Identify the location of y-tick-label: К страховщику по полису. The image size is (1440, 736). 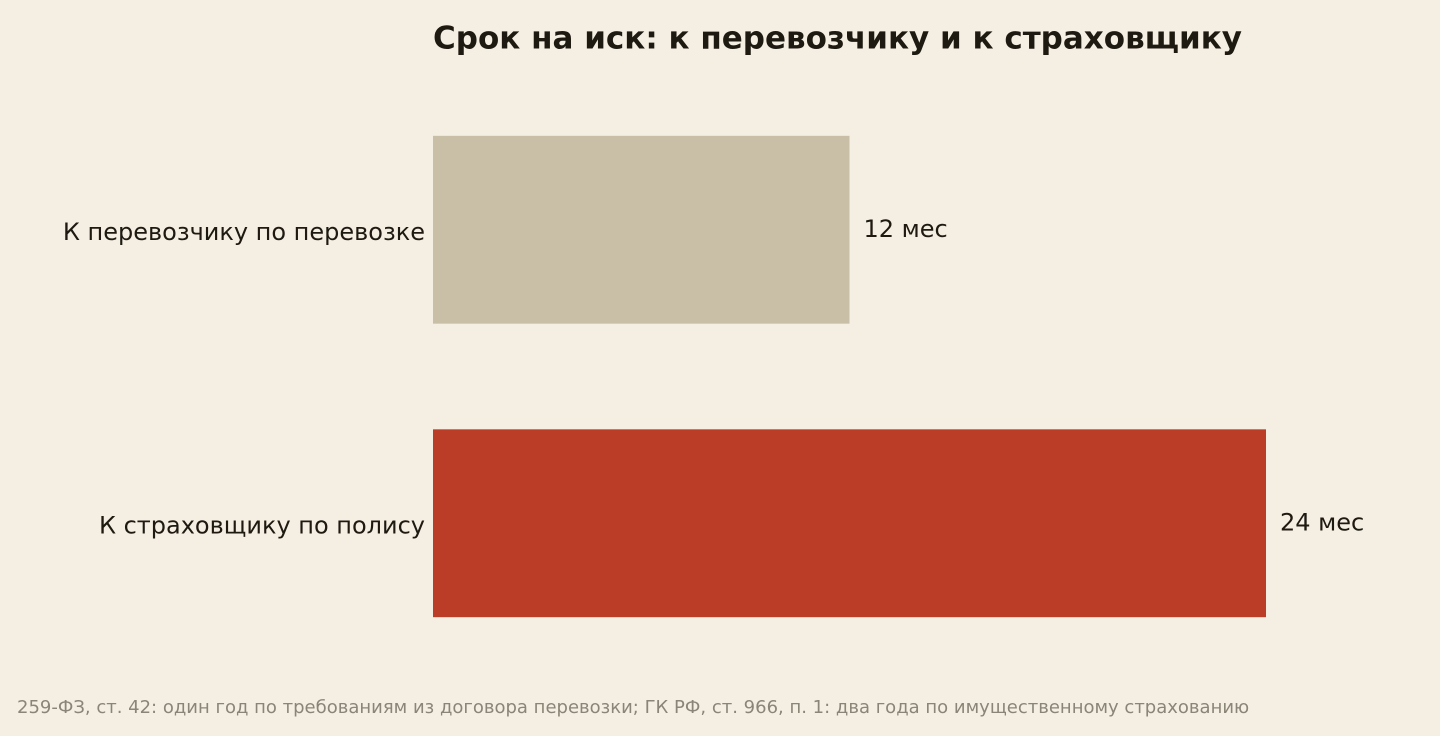
(262, 525).